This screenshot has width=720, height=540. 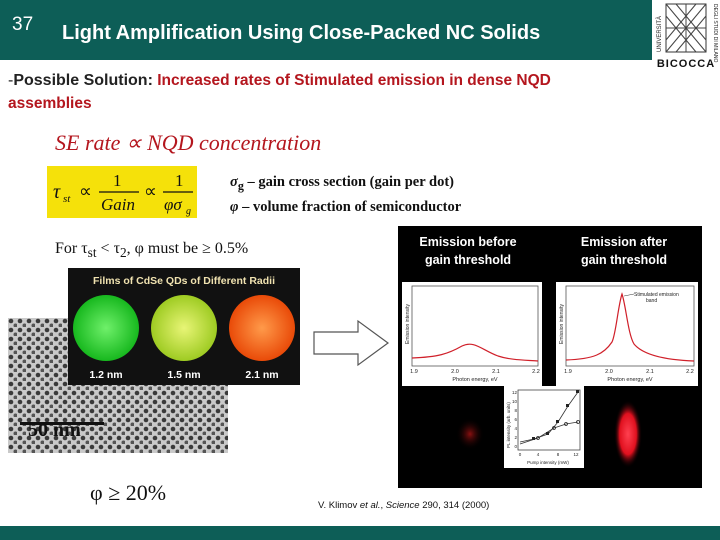 What do you see at coordinates (690, 372) in the screenshot?
I see `right-plot-tick-4: 2.2` at bounding box center [690, 372].